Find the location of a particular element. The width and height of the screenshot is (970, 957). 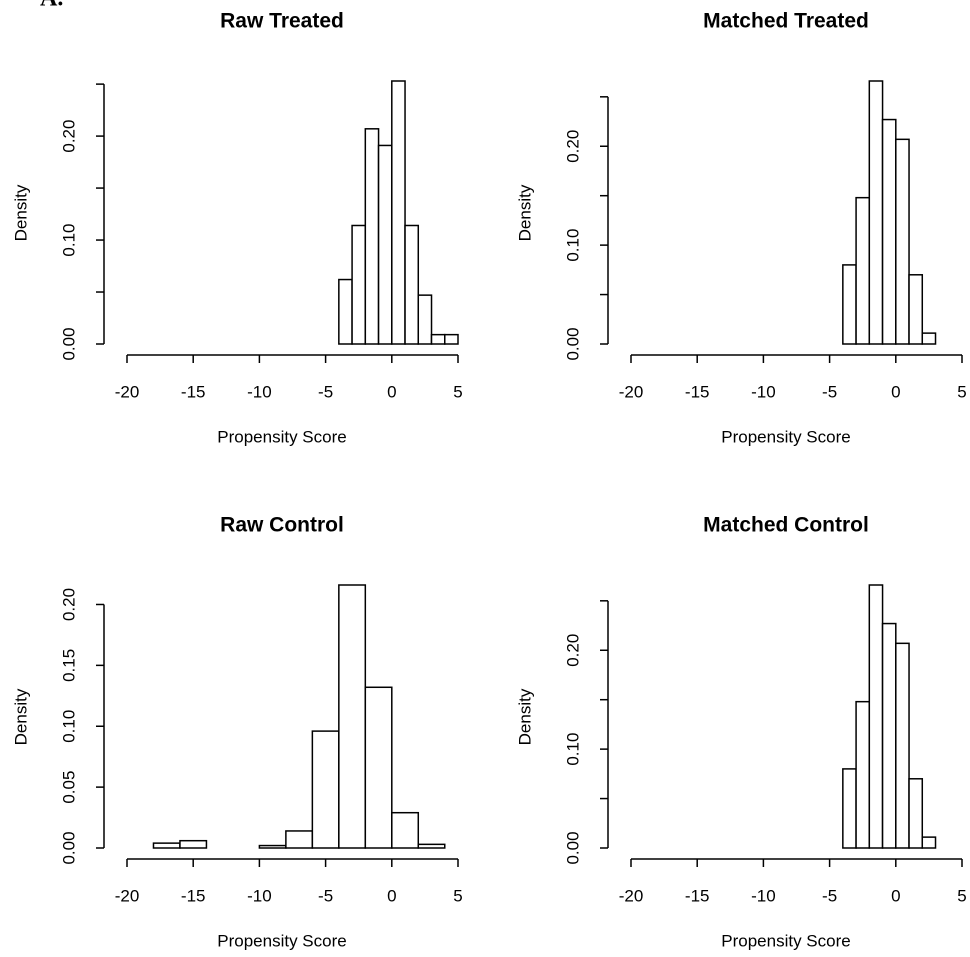

panel-label: A. is located at coordinates (51, 6).